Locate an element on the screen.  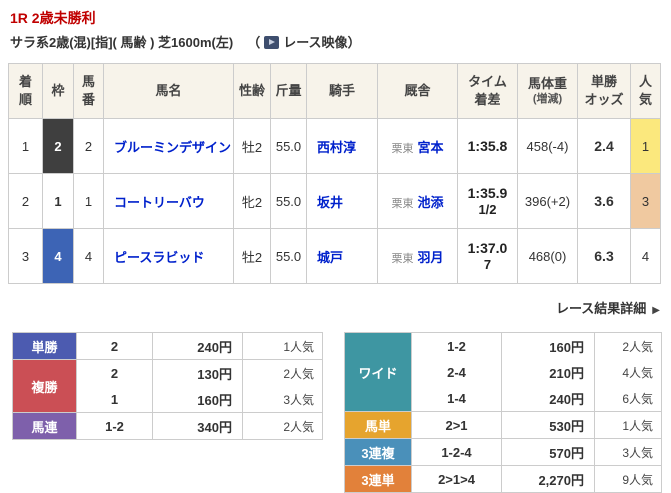
popularity-rank: 1 is located at coordinates (645, 146).